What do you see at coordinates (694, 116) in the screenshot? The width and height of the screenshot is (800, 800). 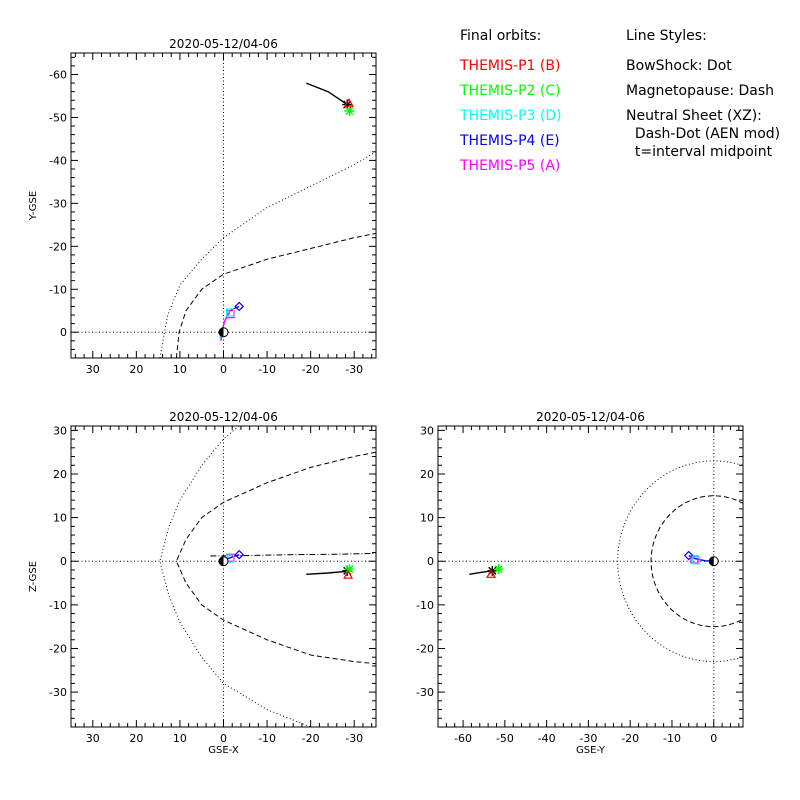 I see `legend-style-neutral-sheet: Neutral Sheet (XZ):` at bounding box center [694, 116].